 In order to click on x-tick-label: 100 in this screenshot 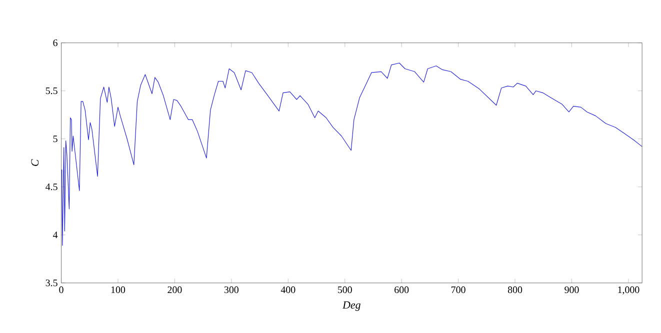, I will do `click(118, 290)`.